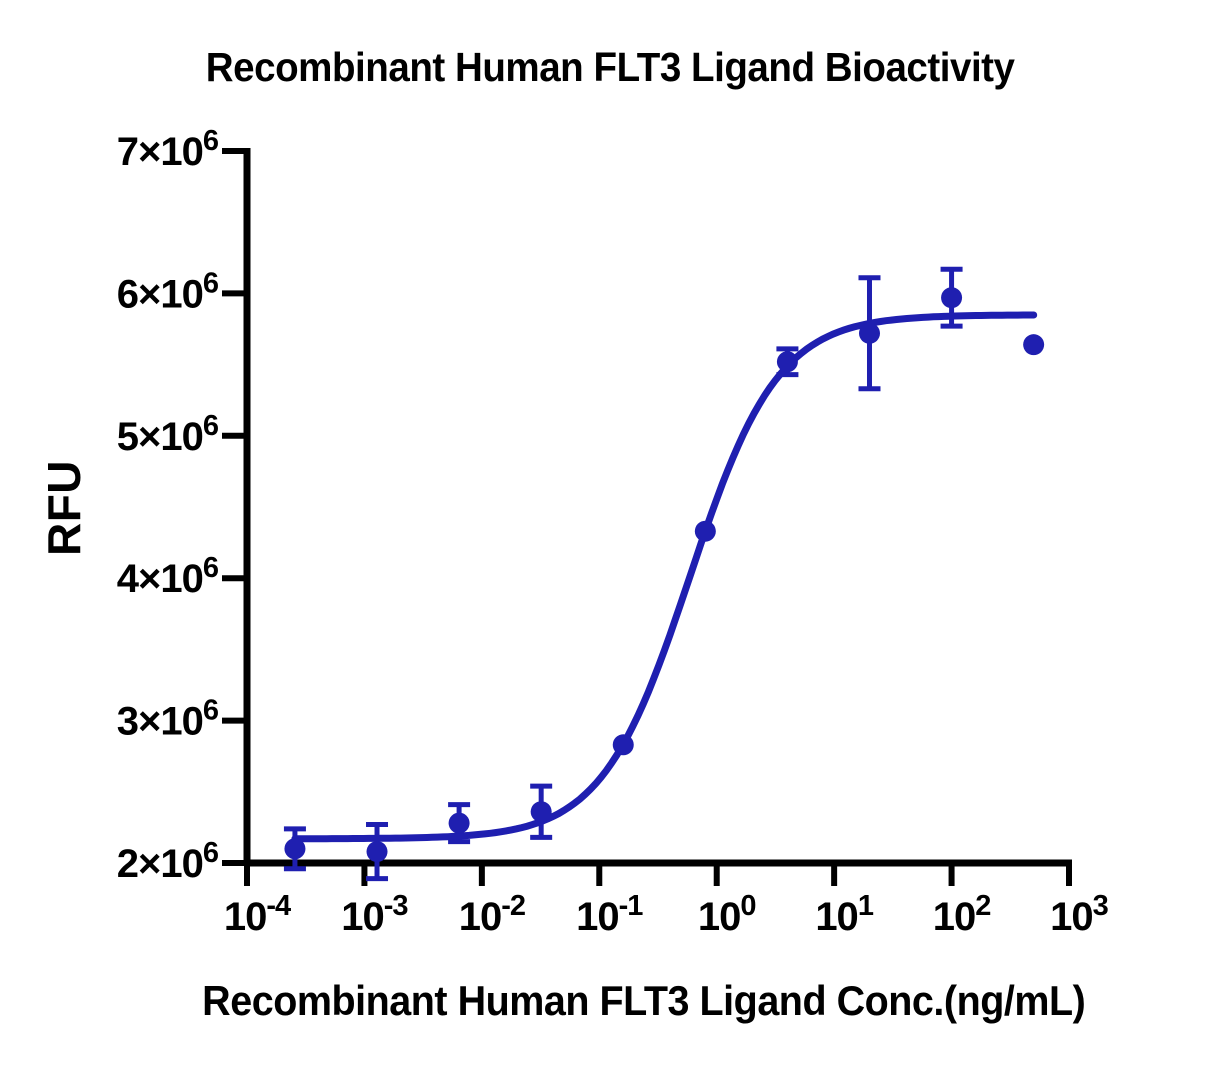  Describe the element at coordinates (1079, 914) in the screenshot. I see `x-tick-label: 10³` at that location.